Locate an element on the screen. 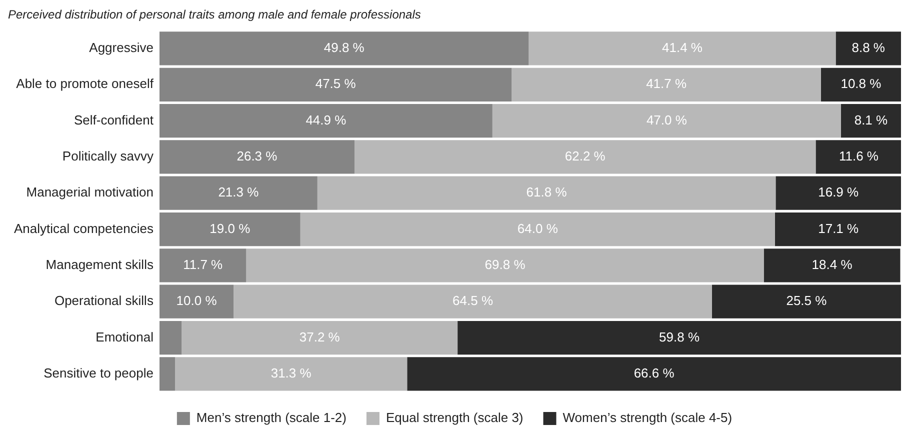  data-label: 47.0 % is located at coordinates (667, 120).